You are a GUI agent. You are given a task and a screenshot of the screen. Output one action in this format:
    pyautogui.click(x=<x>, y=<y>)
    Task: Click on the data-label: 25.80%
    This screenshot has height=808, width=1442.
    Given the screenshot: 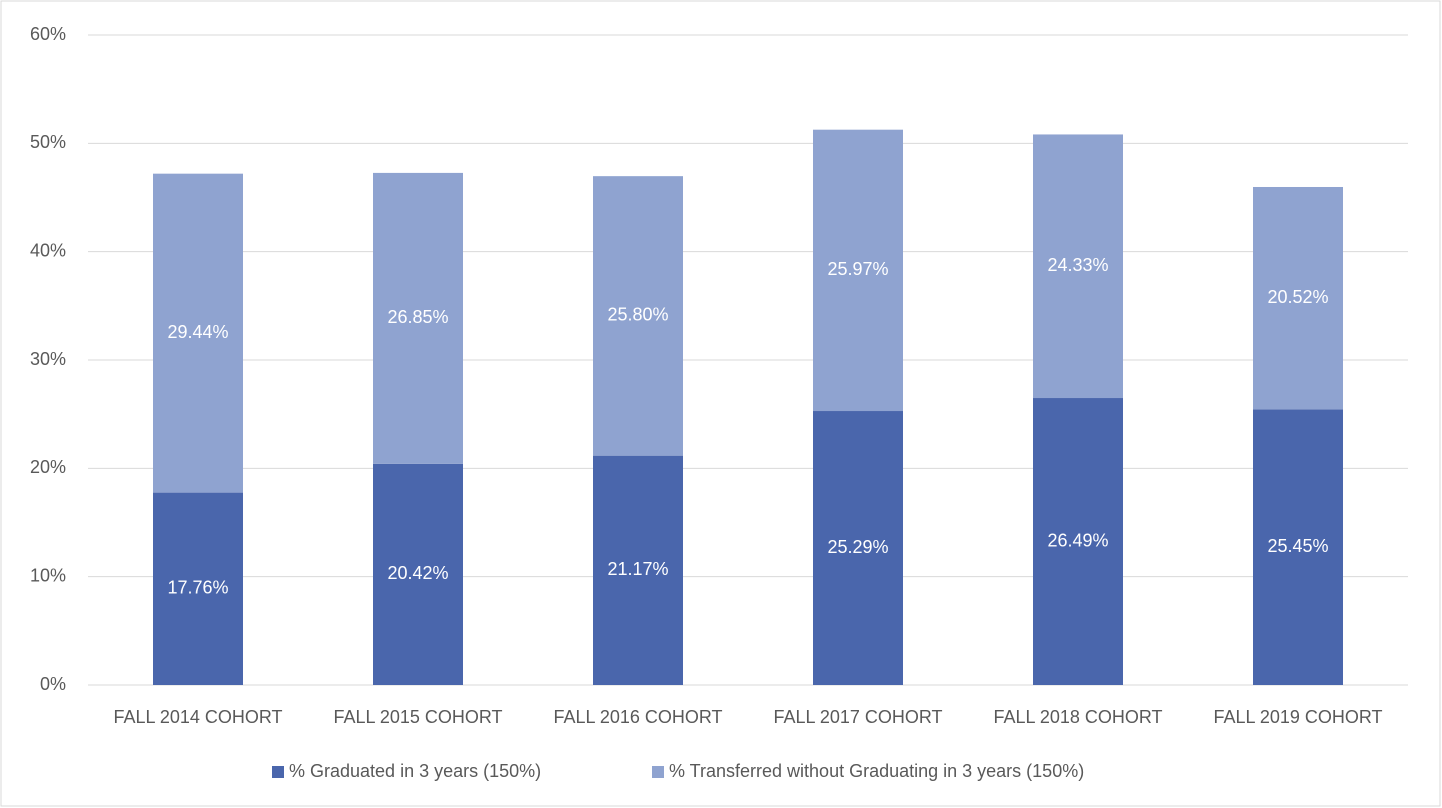 What is the action you would take?
    pyautogui.click(x=637, y=315)
    